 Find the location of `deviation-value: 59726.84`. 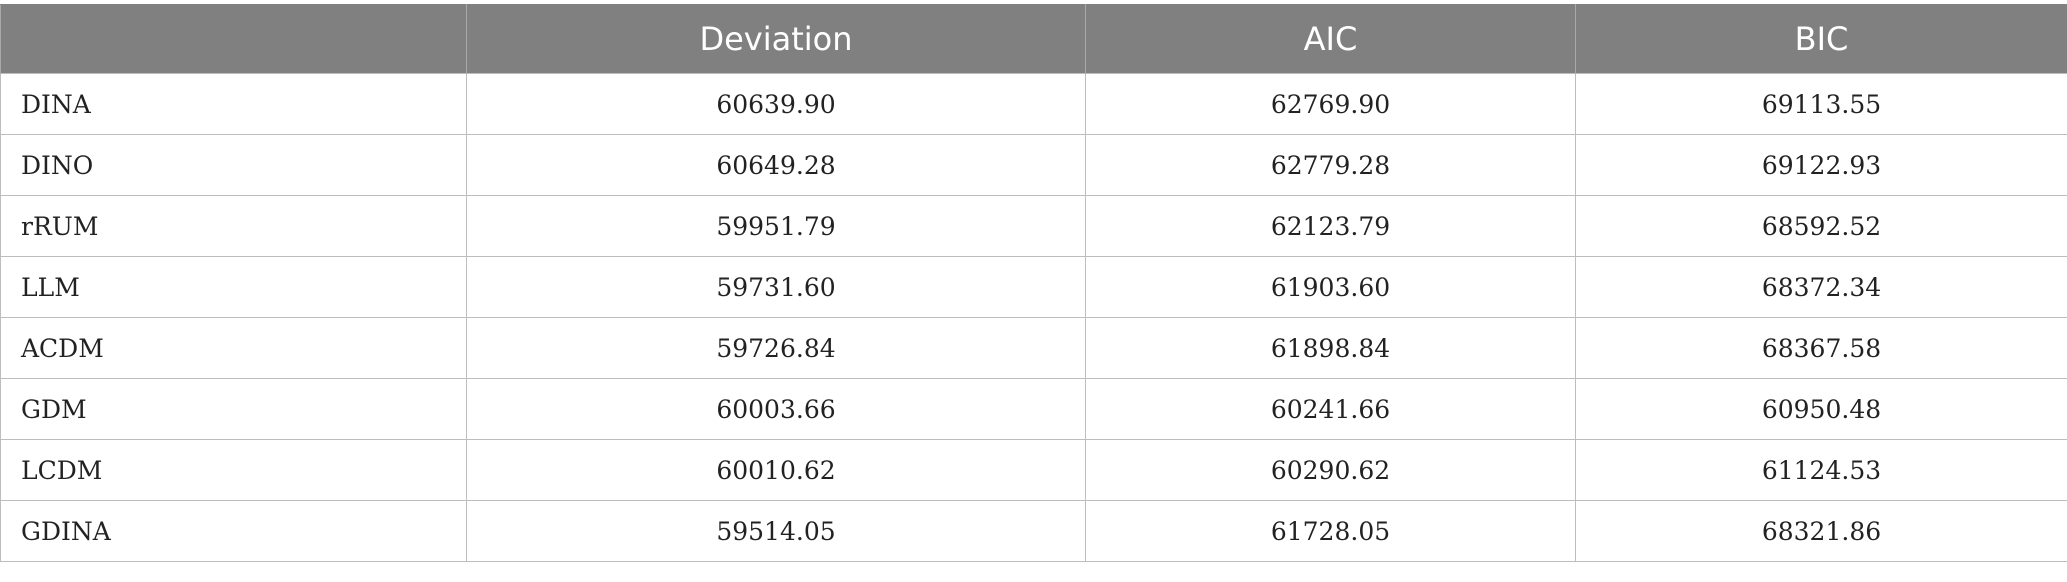

deviation-value: 59726.84 is located at coordinates (776, 348).